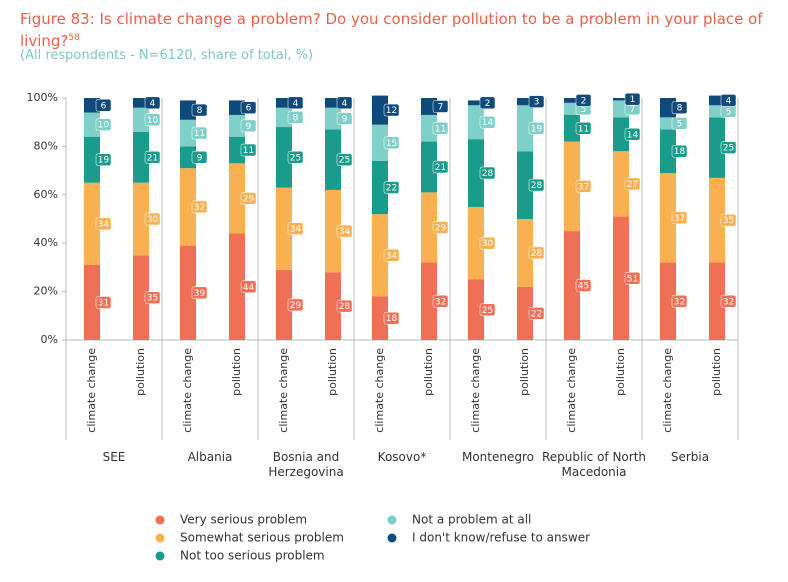 The image size is (788, 582). What do you see at coordinates (49, 339) in the screenshot?
I see `y-tick-label: 0%` at bounding box center [49, 339].